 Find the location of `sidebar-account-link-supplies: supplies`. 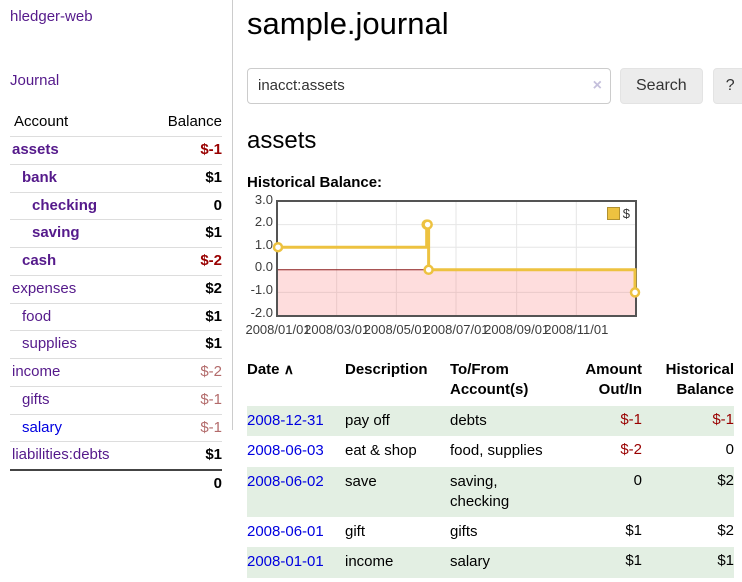

sidebar-account-link-supplies: supplies is located at coordinates (50, 344).